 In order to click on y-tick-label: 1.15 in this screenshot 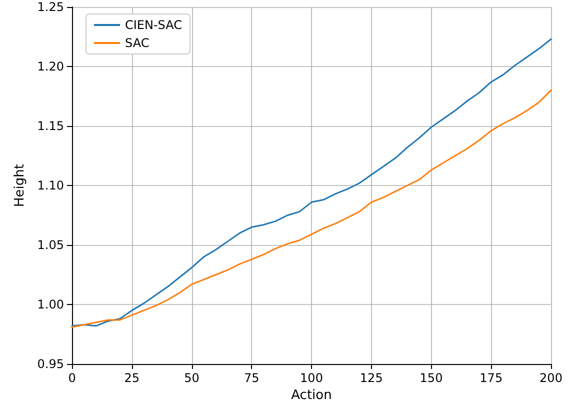, I will do `click(50, 126)`.